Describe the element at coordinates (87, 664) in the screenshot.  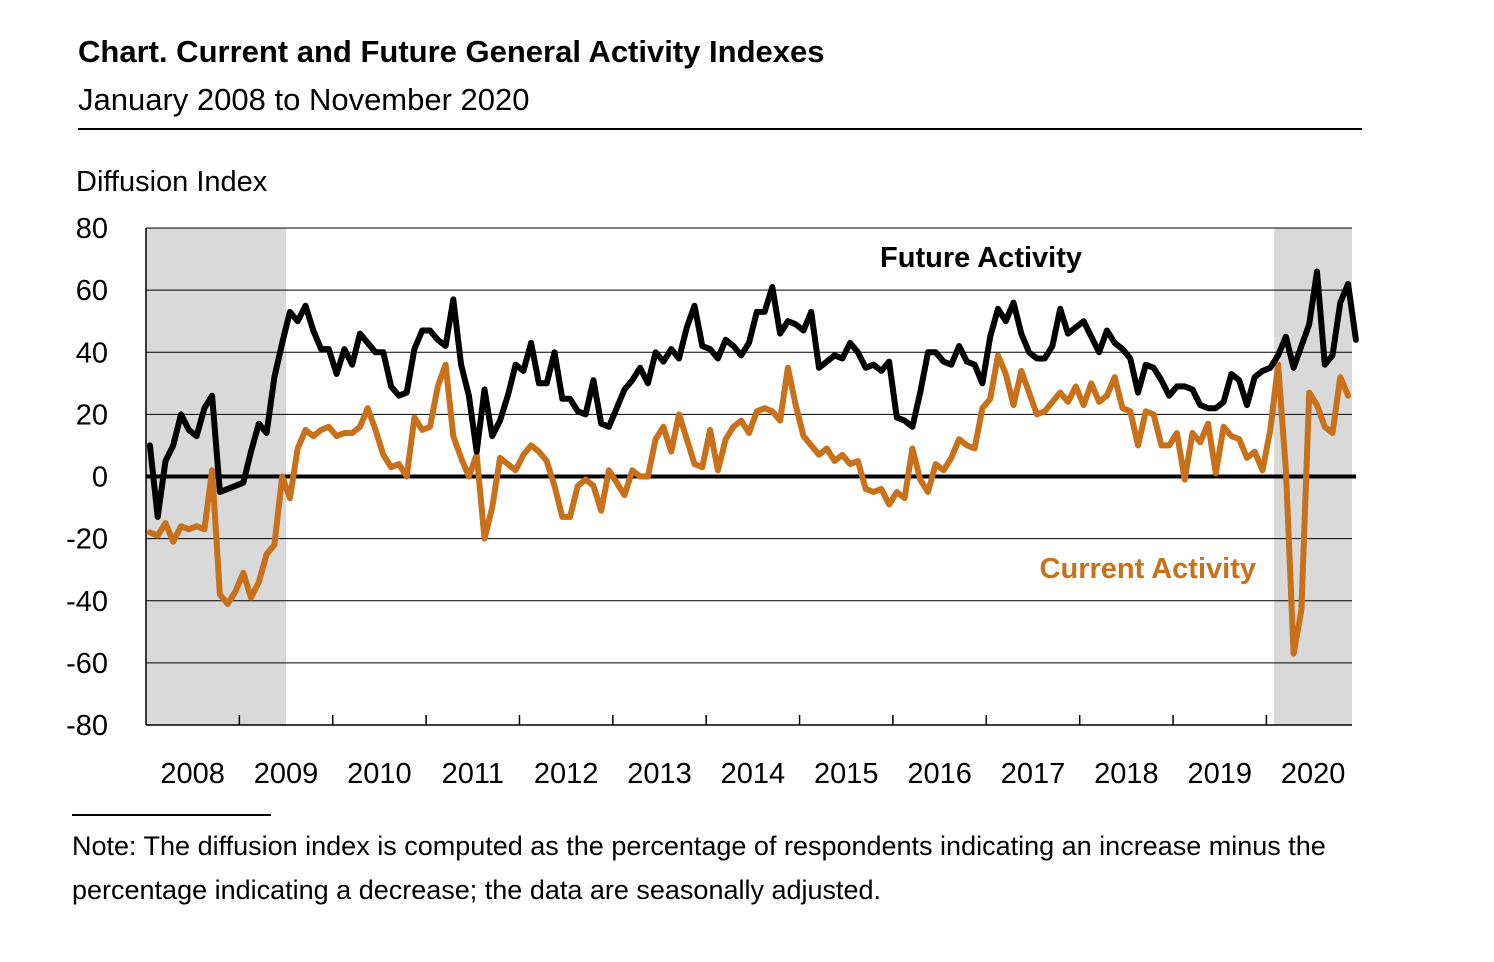
I see `y-tick-label: -60` at that location.